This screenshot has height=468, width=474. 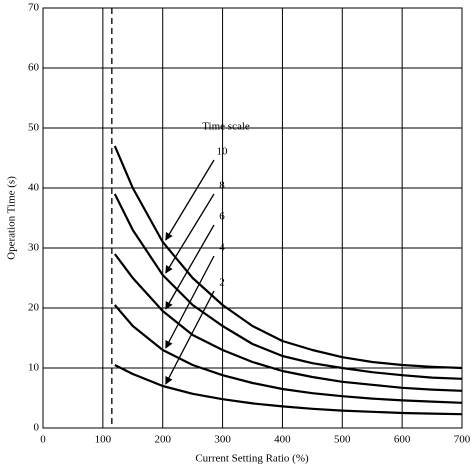 I want to click on x-tick-label: 600, so click(x=402, y=440).